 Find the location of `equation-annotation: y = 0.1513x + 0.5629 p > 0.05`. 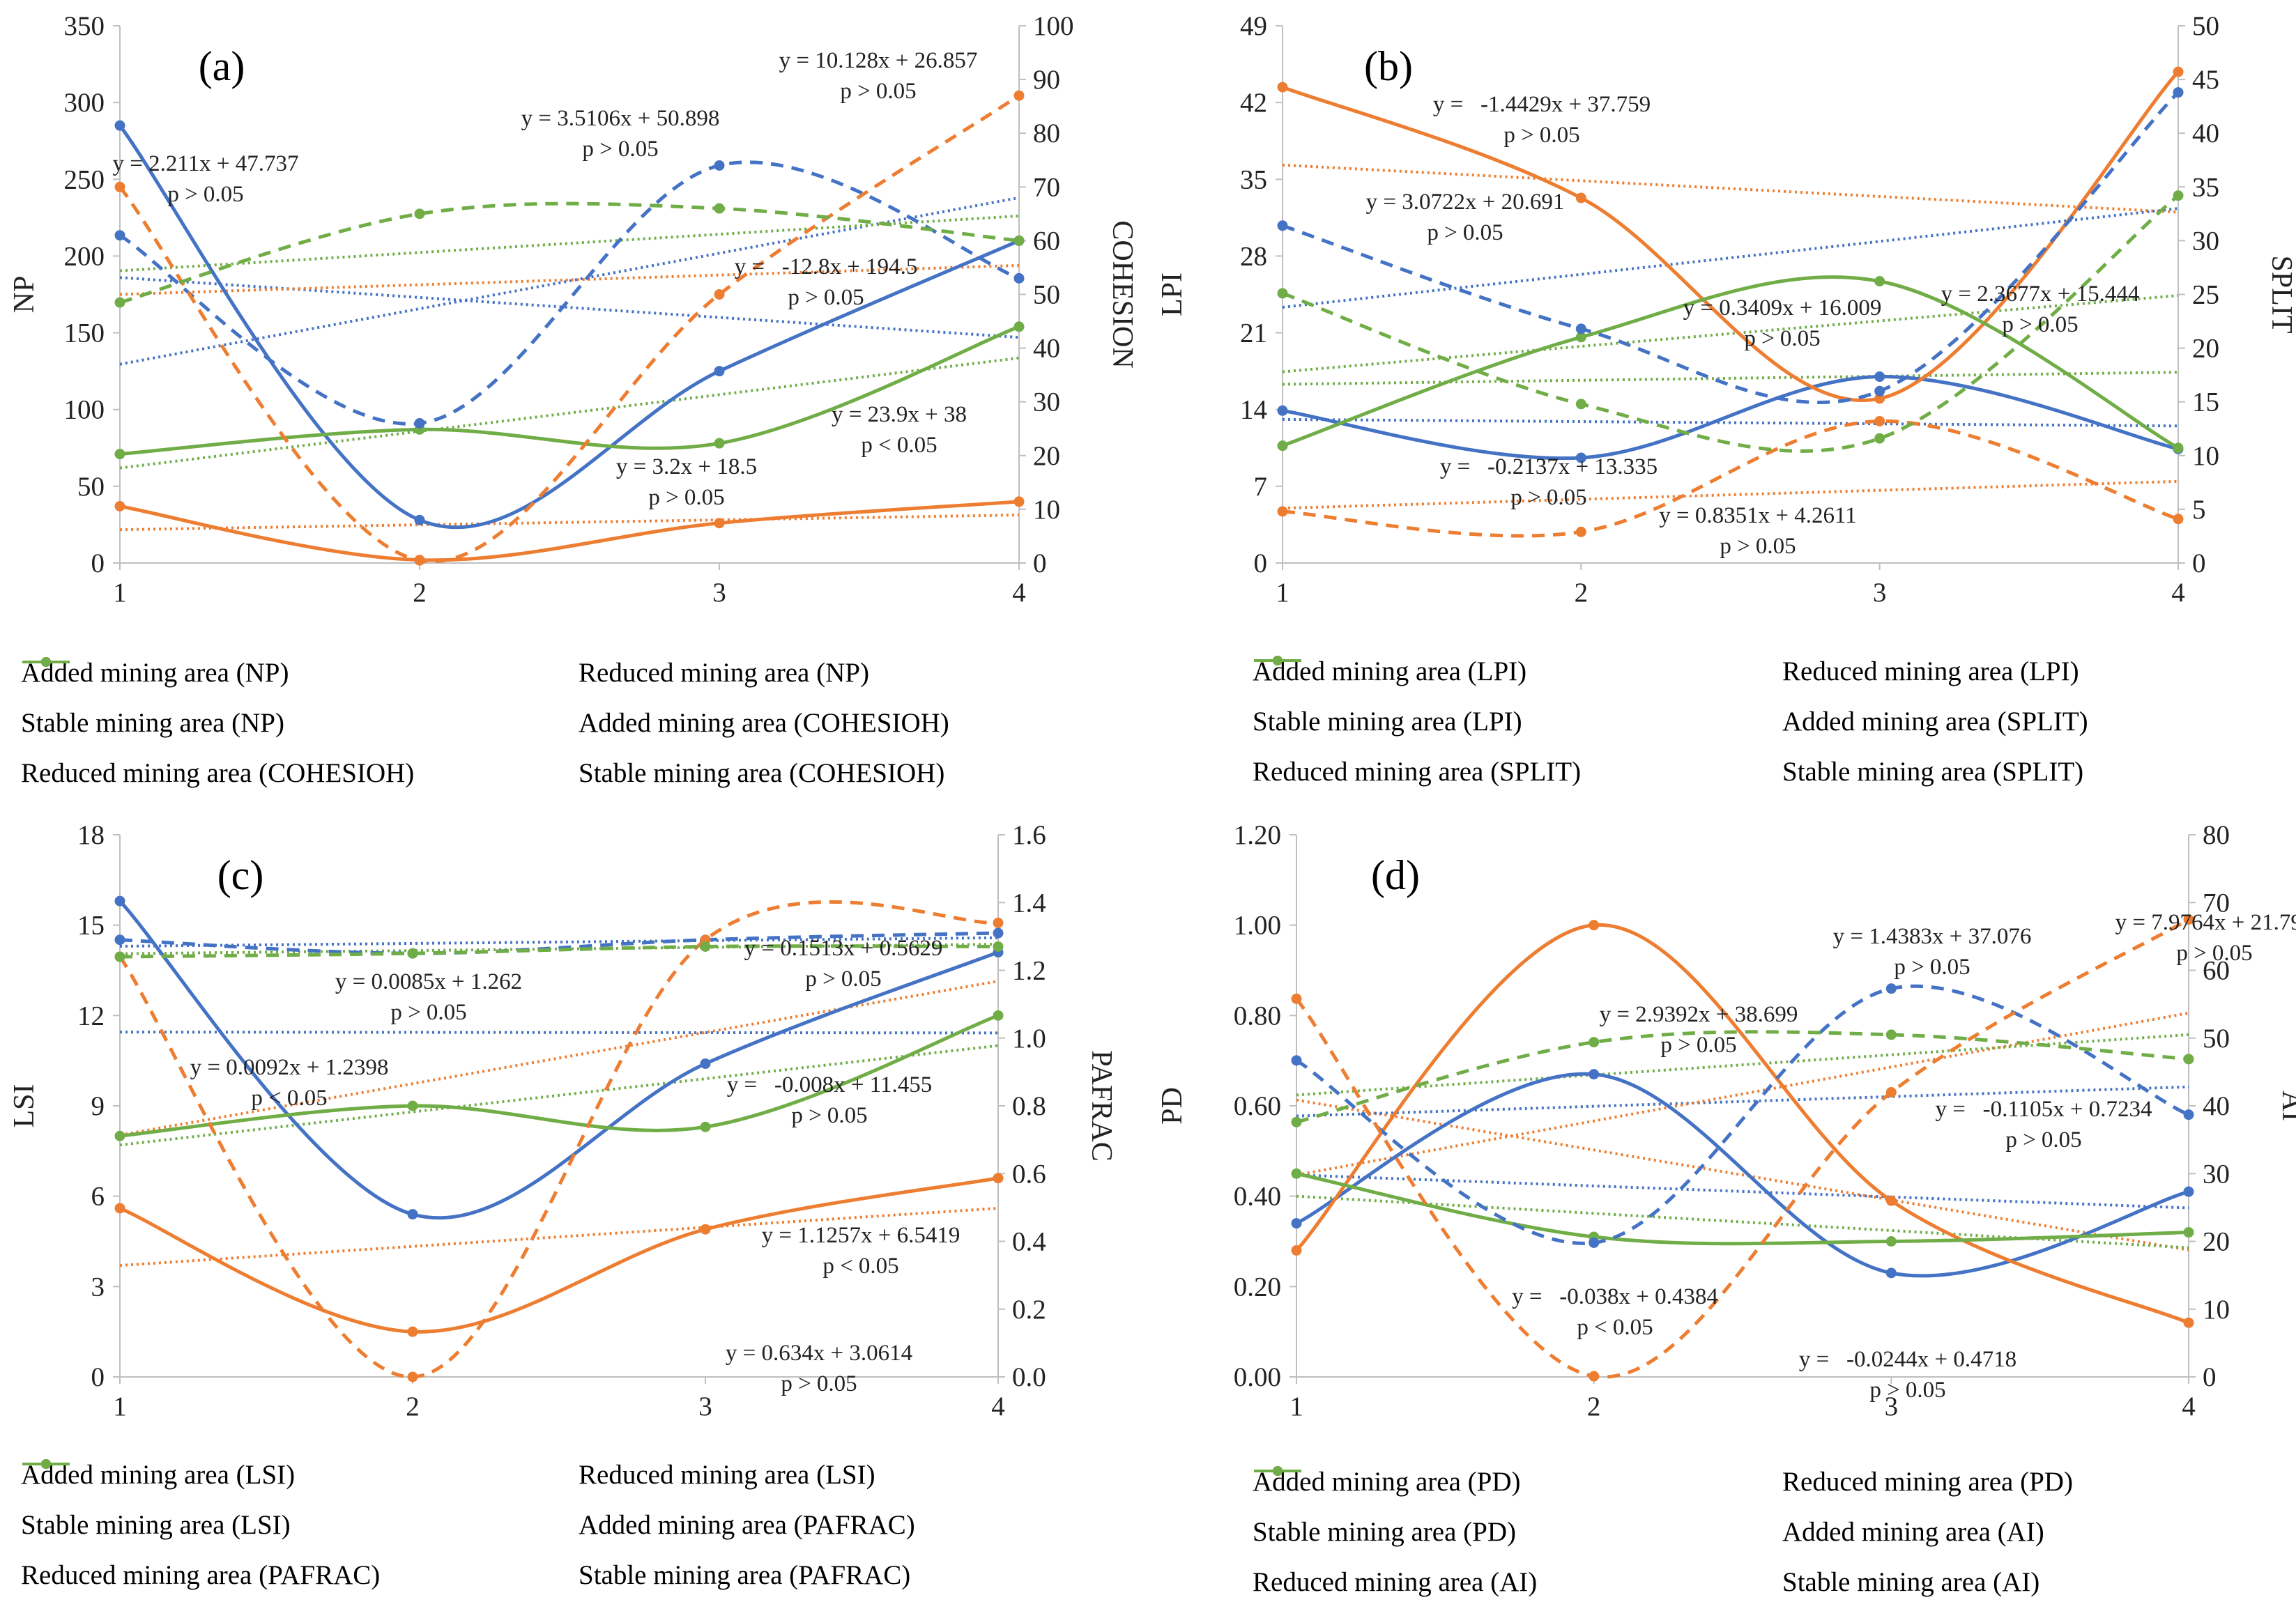

equation-annotation: y = 0.1513x + 0.5629 p > 0.05 is located at coordinates (843, 964).